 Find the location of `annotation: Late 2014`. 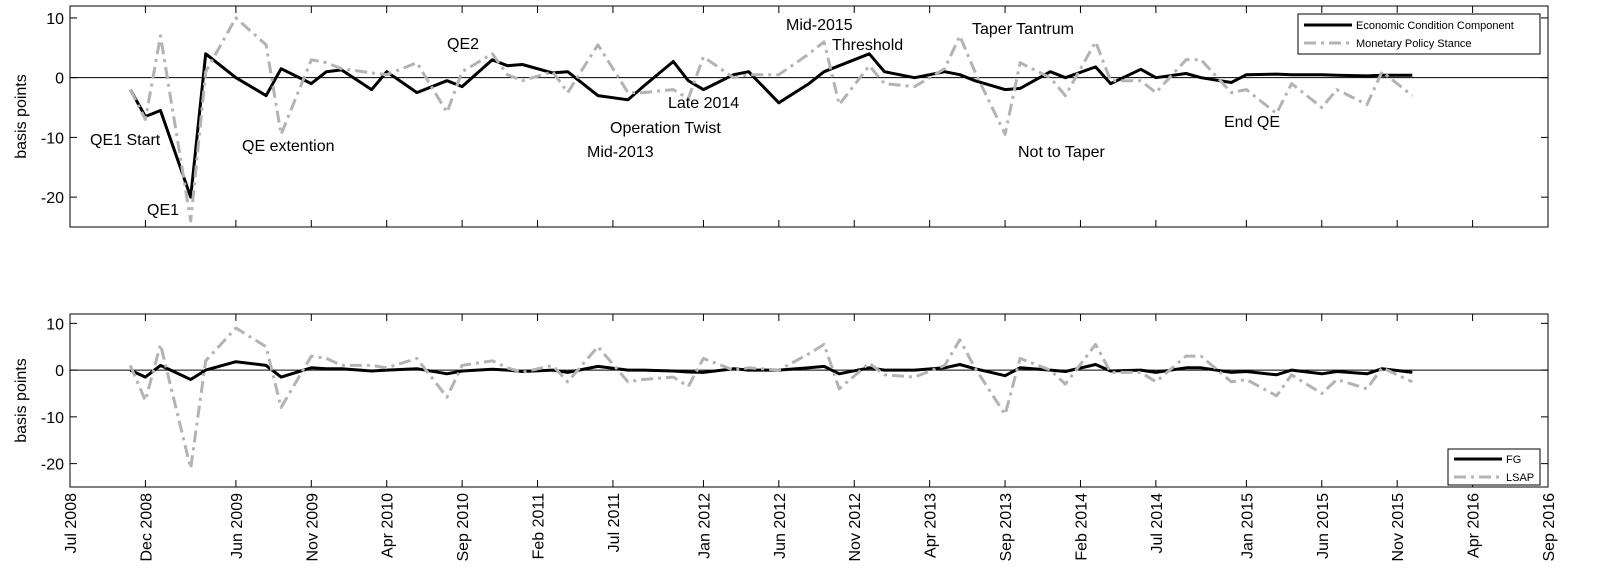

annotation: Late 2014 is located at coordinates (703, 103).